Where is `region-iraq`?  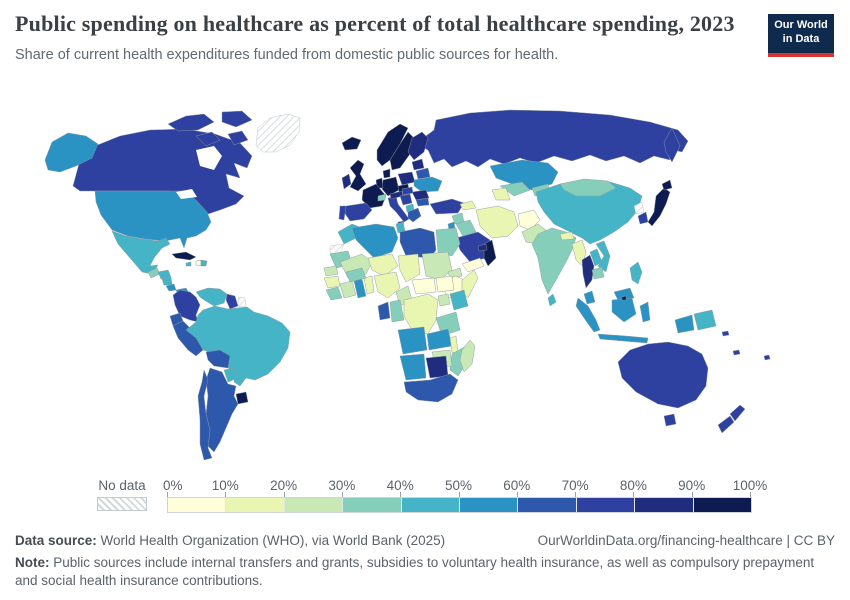
region-iraq is located at coordinates (466, 229).